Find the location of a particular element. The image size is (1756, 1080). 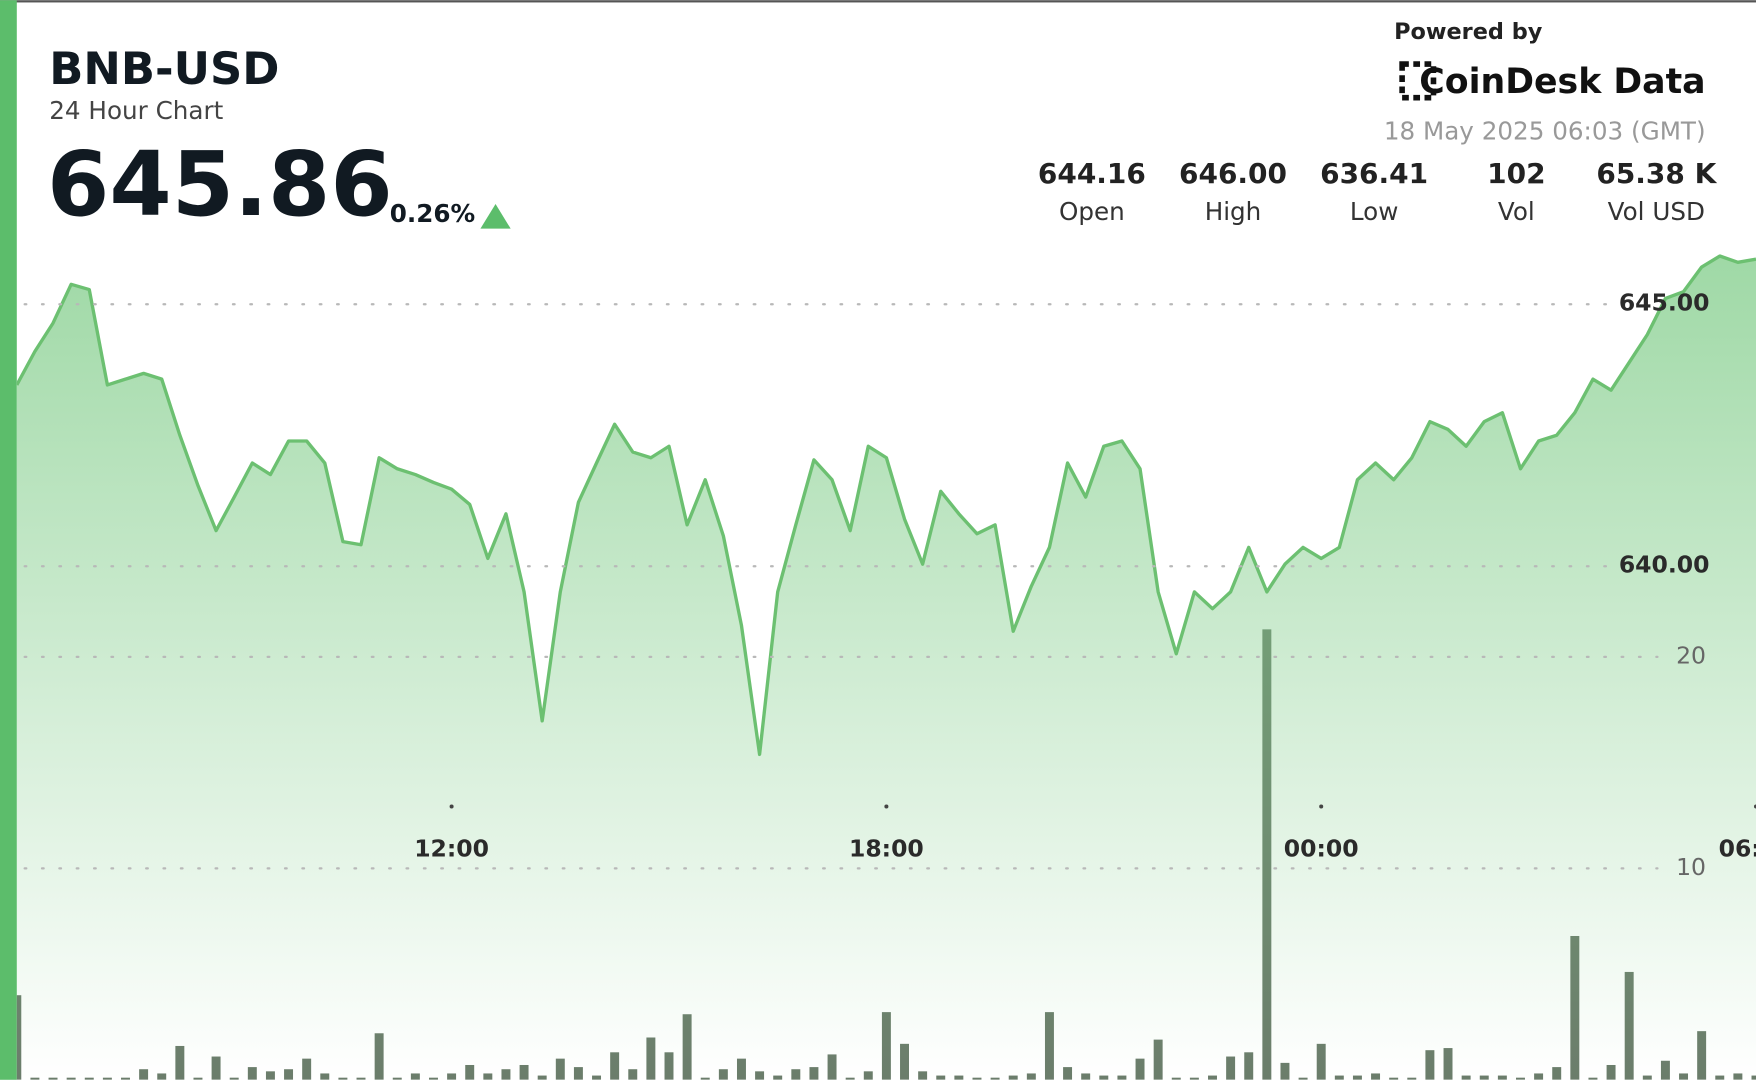

stat-label: Vol is located at coordinates (1516, 211).